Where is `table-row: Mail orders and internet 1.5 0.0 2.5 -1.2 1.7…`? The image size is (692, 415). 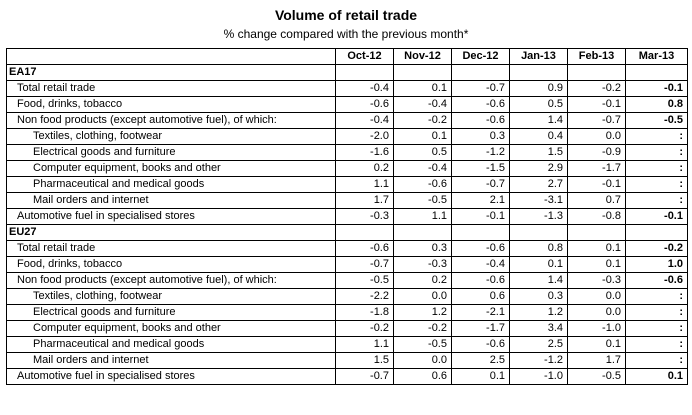 table-row: Mail orders and internet 1.5 0.0 2.5 -1.2 1.7… is located at coordinates (347, 360).